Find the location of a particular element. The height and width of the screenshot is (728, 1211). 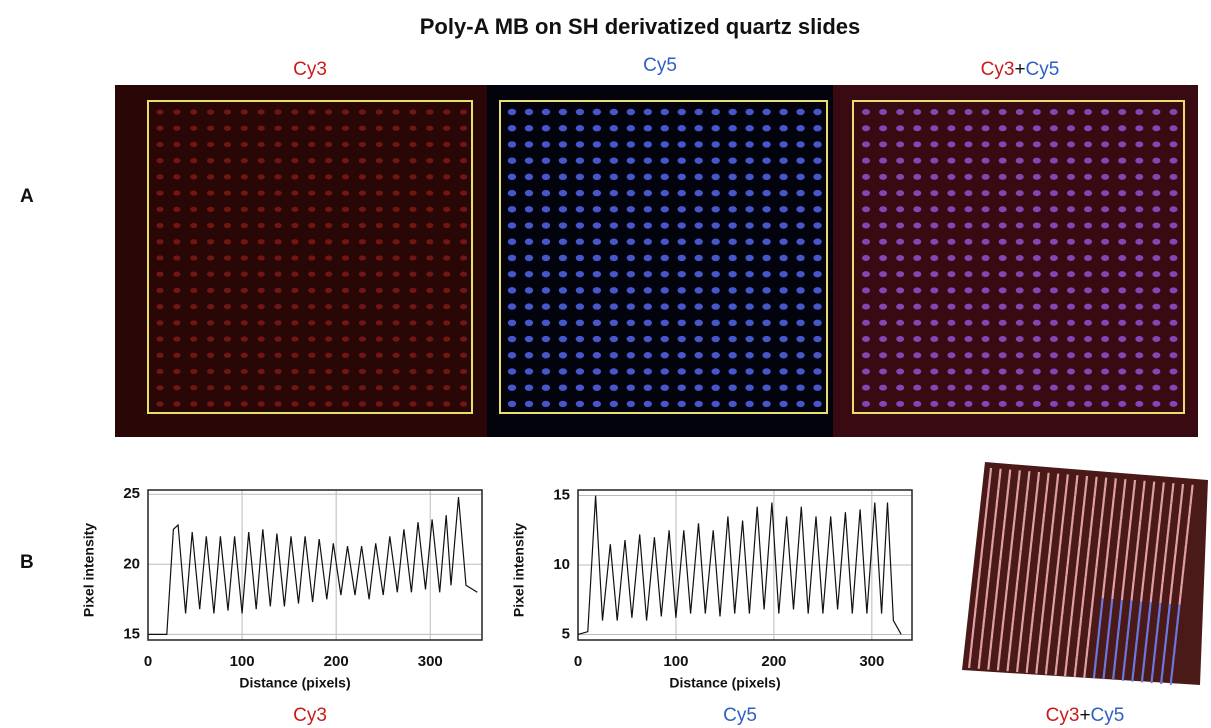

y-tick-label: 5 is located at coordinates (566, 633).